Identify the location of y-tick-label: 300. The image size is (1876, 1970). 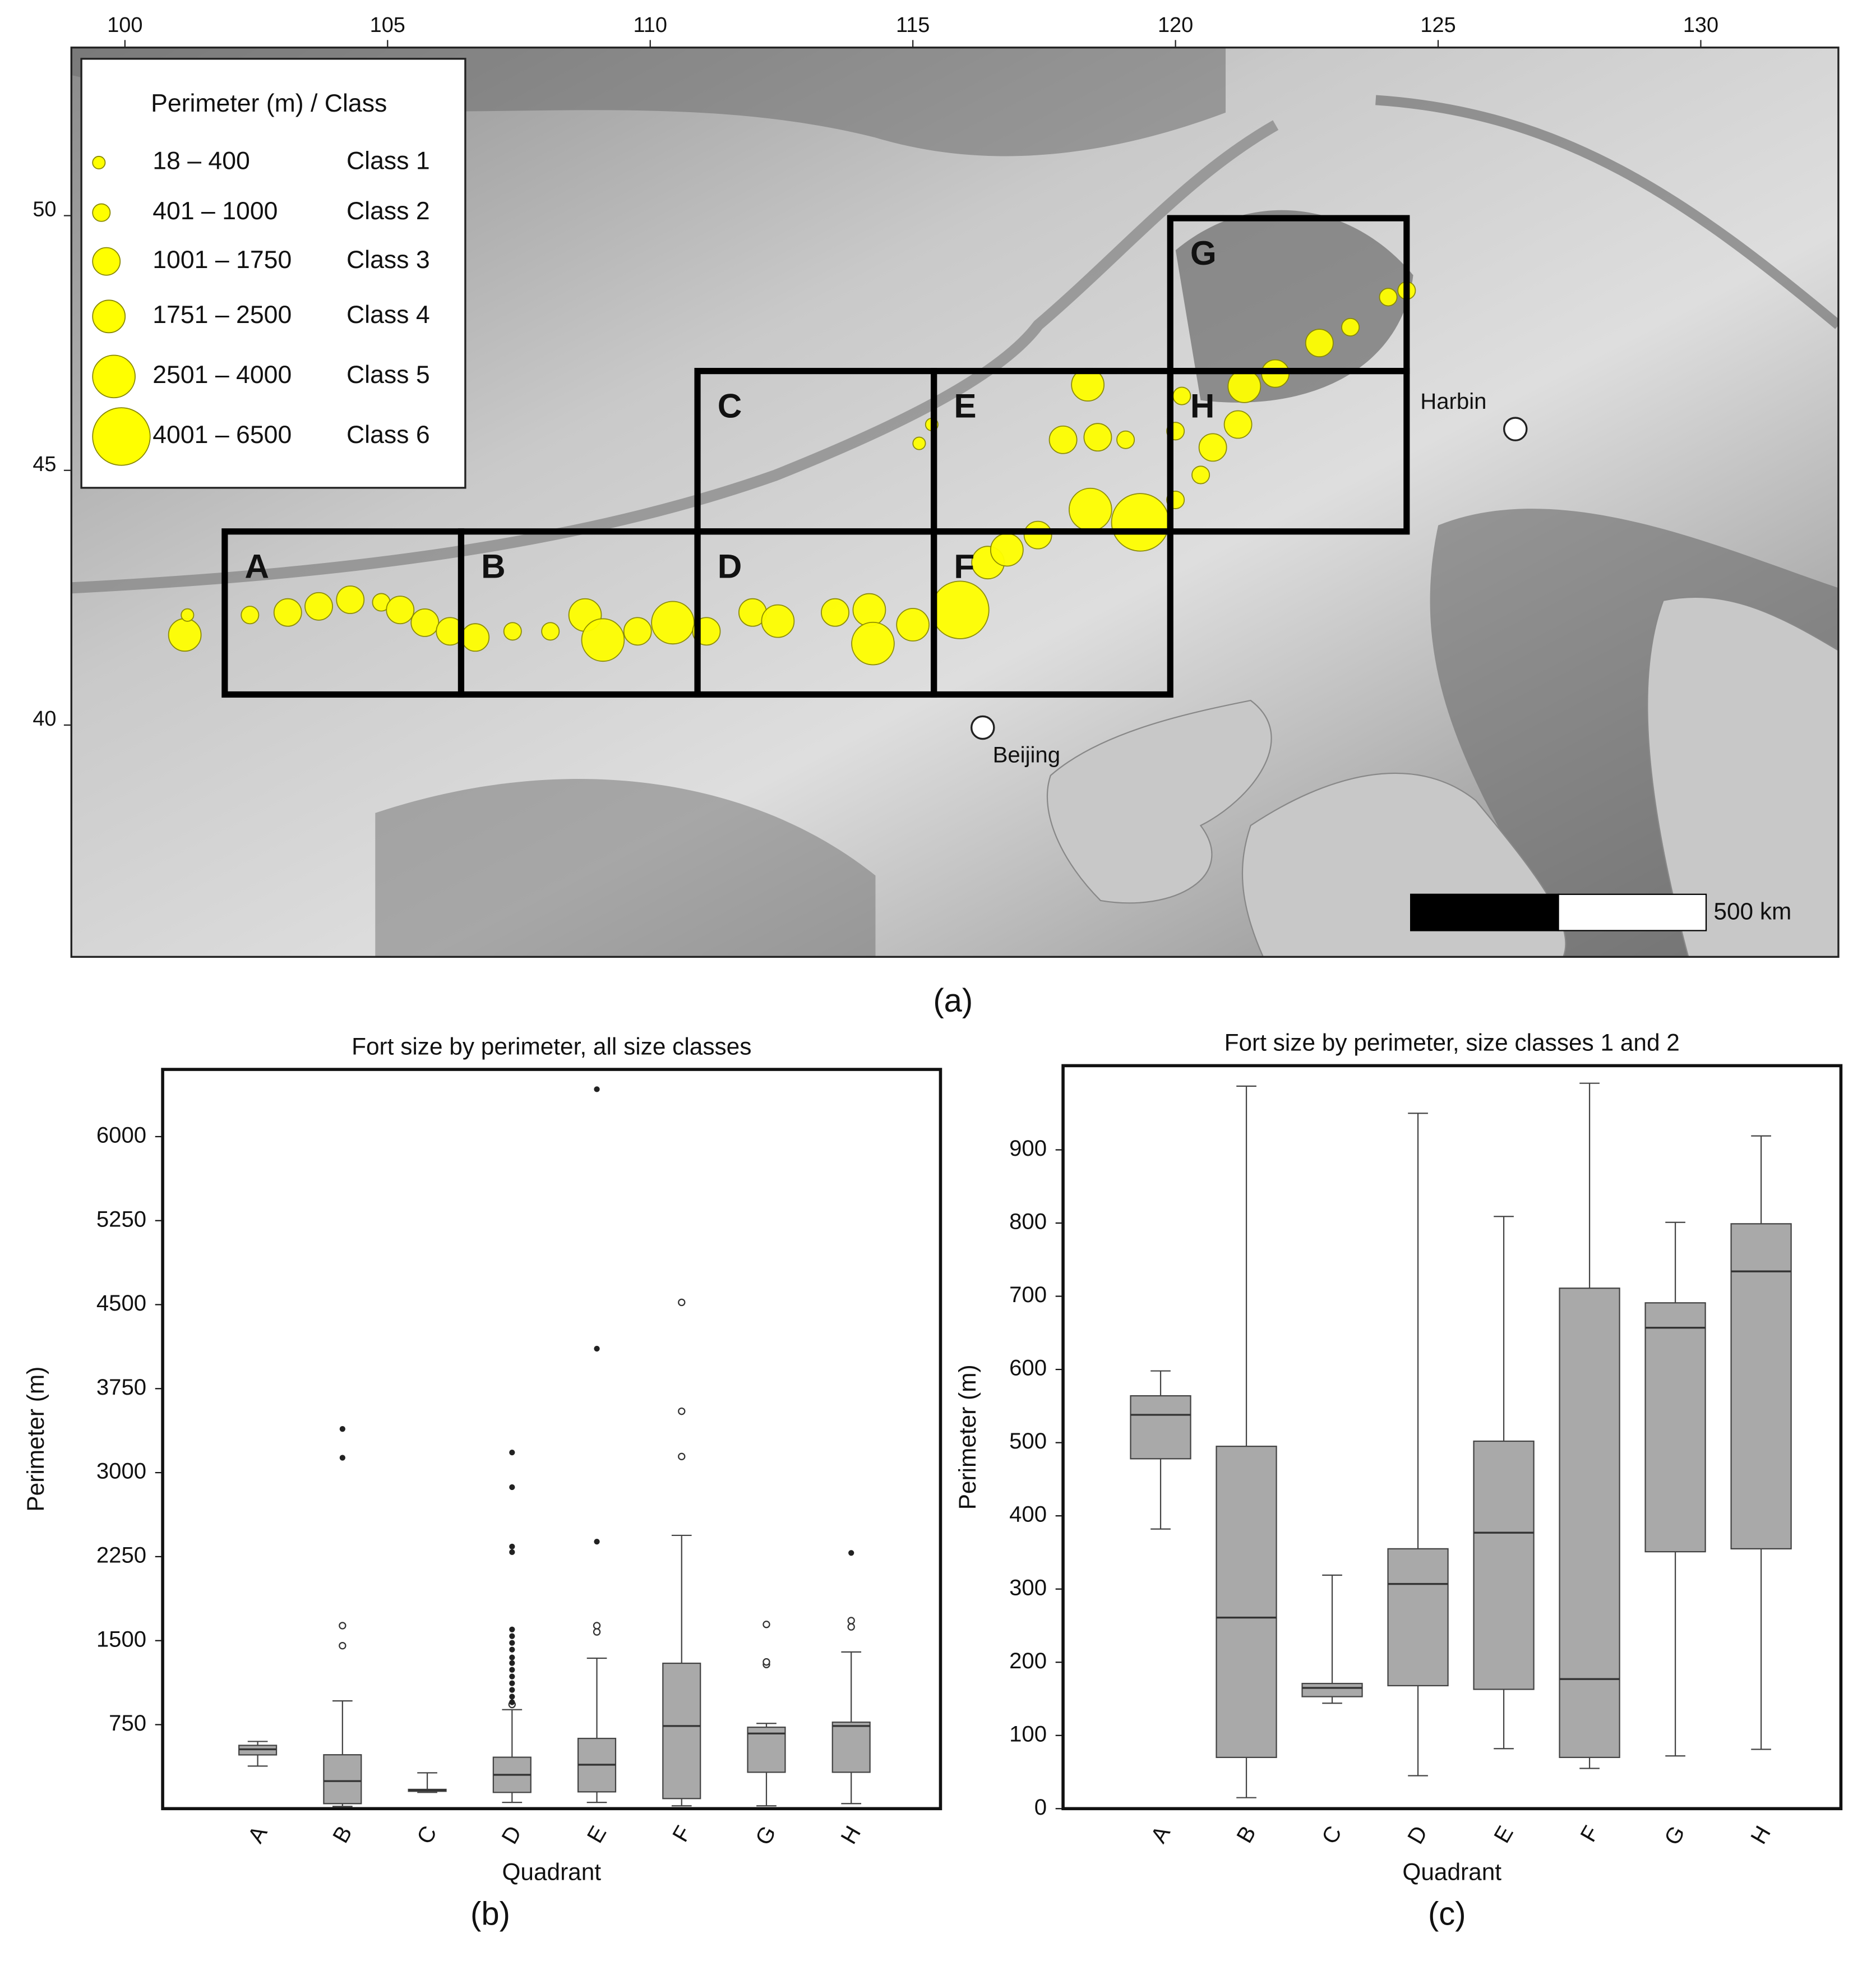
(1028, 1587).